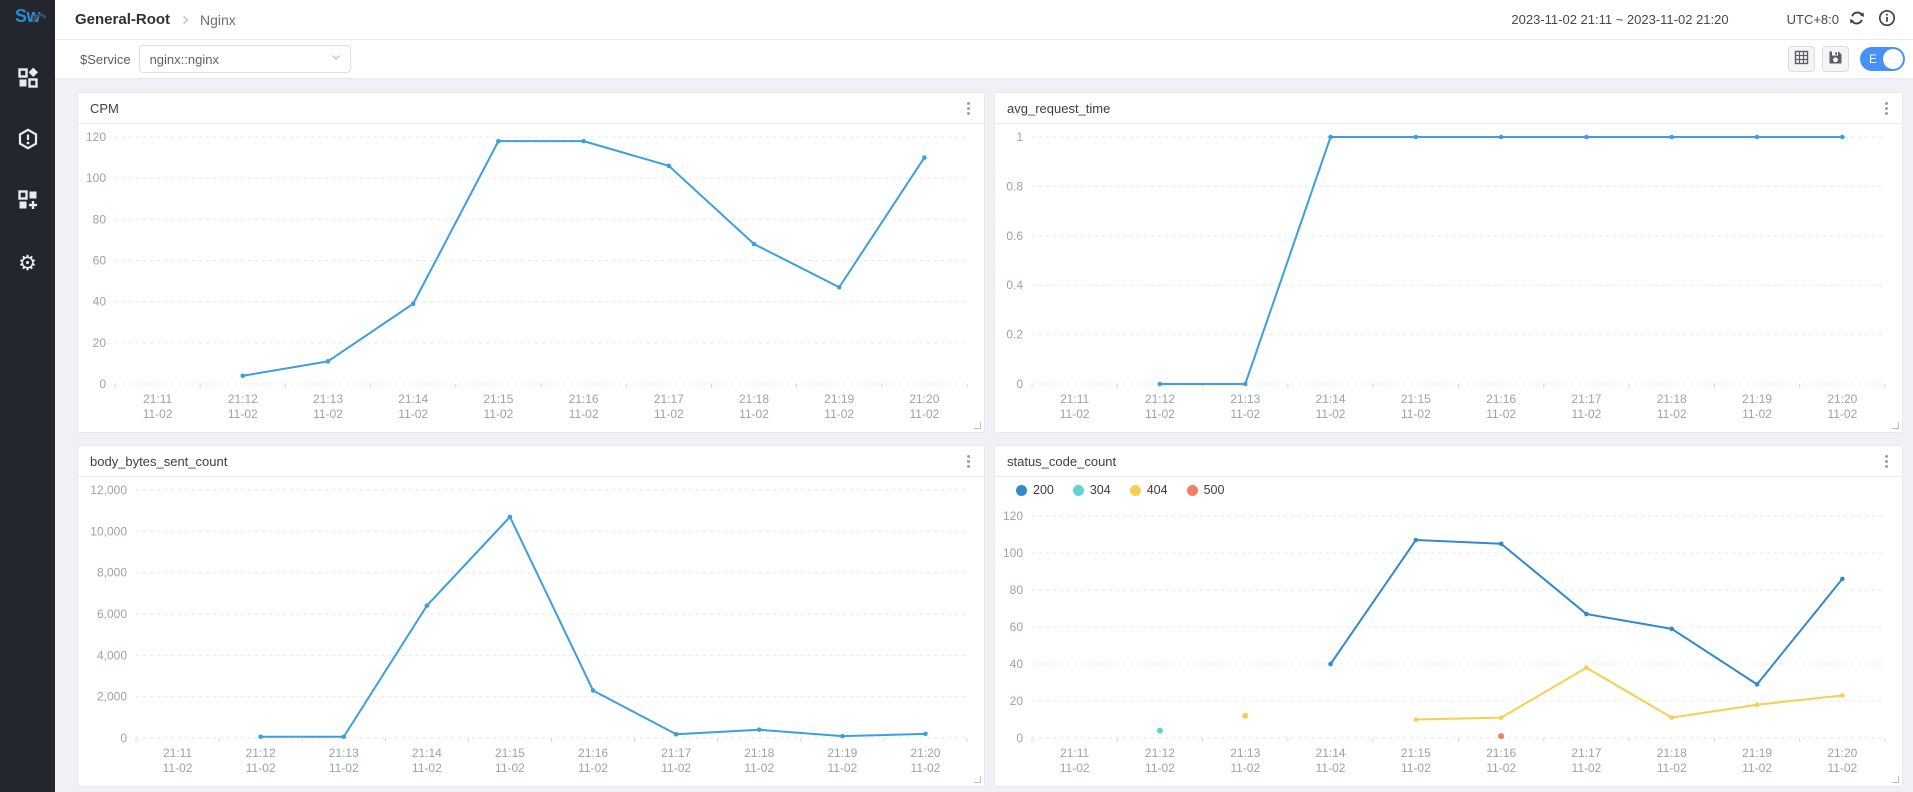  I want to click on breadcrumb-root: General-Root, so click(123, 19).